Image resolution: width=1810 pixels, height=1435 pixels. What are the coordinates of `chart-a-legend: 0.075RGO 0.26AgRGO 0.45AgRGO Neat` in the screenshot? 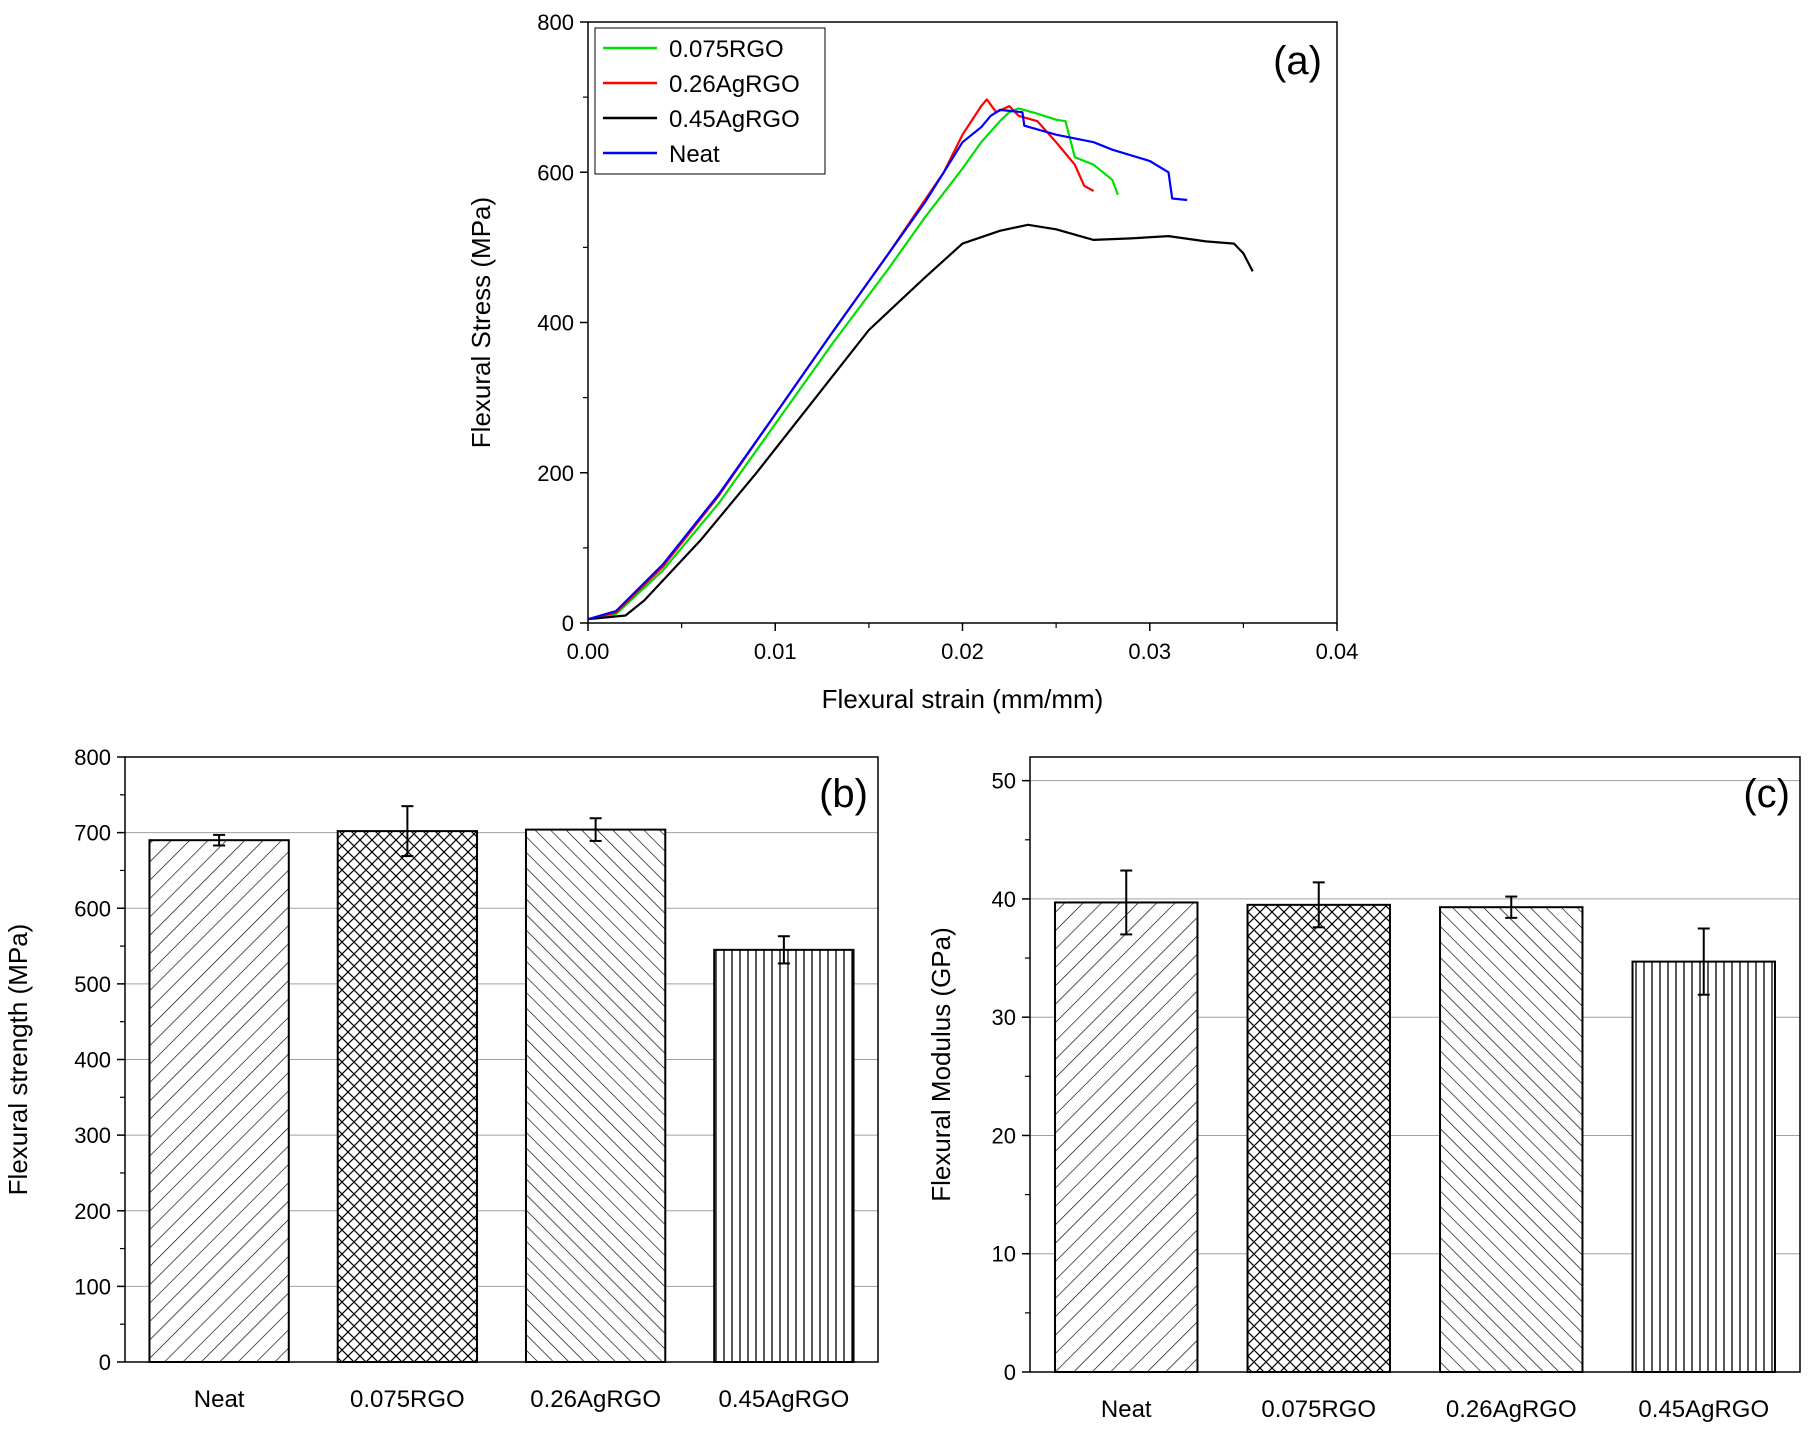 It's located at (710, 101).